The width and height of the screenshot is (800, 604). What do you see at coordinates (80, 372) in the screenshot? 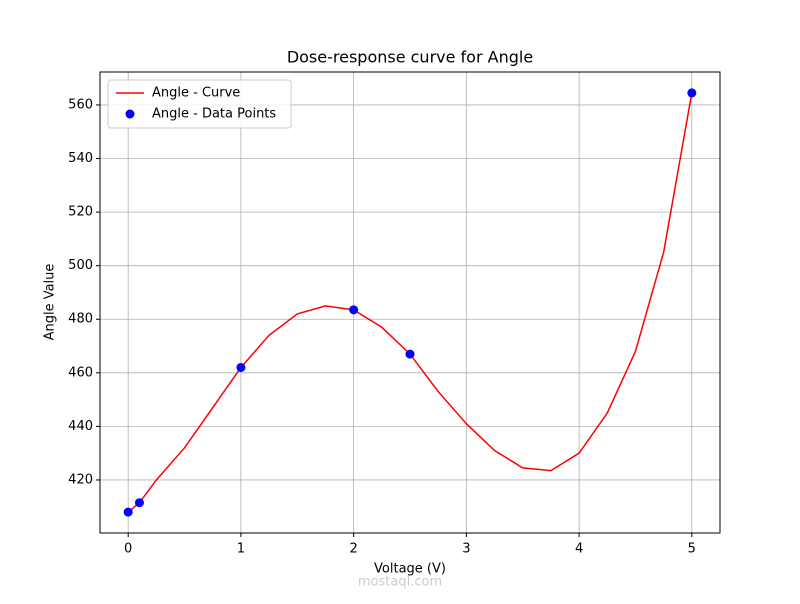
I see `y-tick-label: 460` at bounding box center [80, 372].